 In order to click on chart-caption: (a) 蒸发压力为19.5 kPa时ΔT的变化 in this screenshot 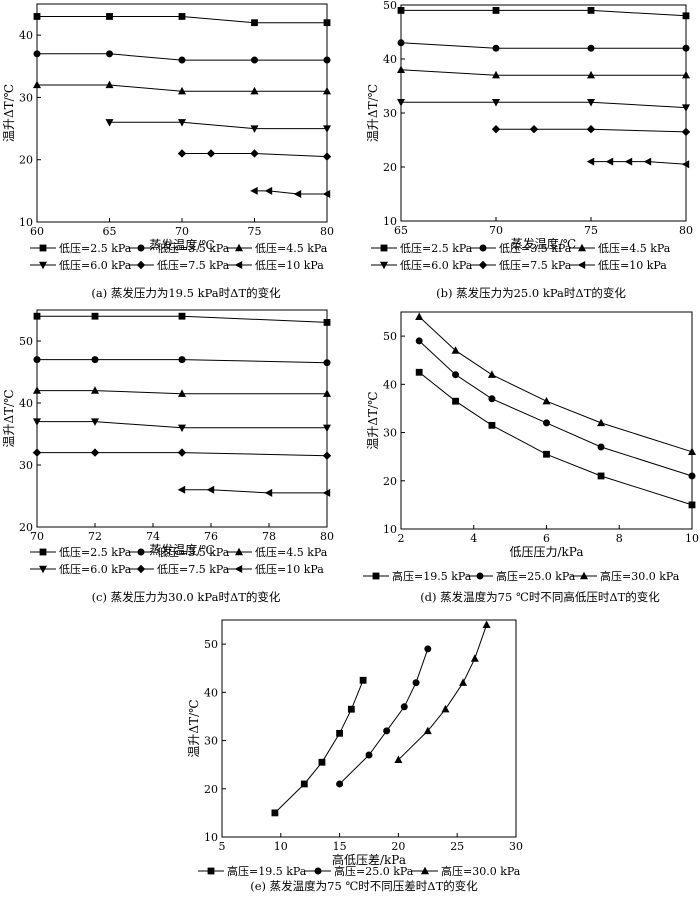, I will do `click(186, 293)`.